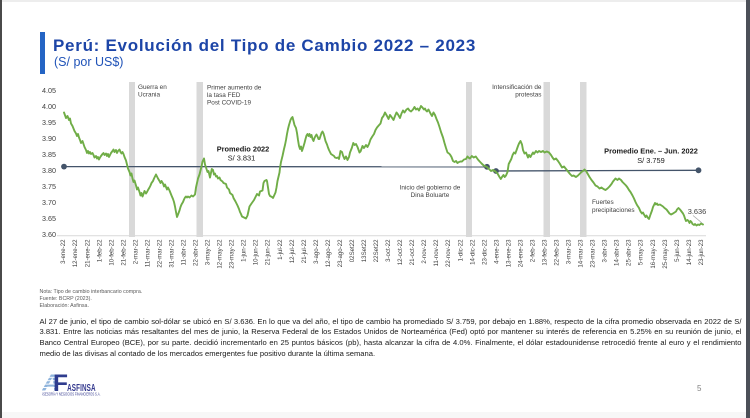 This screenshot has height=418, width=750. Describe the element at coordinates (677, 250) in the screenshot. I see `svg-text: 5-jun-23` at that location.